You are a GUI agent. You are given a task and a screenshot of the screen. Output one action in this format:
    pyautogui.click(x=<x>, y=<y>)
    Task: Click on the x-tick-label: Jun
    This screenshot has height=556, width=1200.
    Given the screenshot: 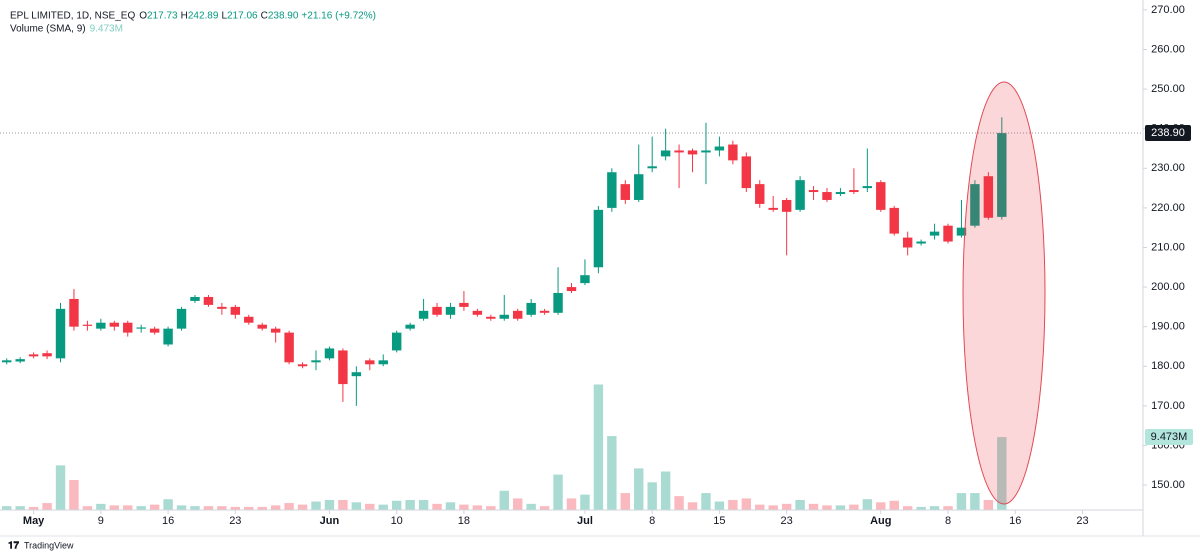 What is the action you would take?
    pyautogui.click(x=330, y=521)
    